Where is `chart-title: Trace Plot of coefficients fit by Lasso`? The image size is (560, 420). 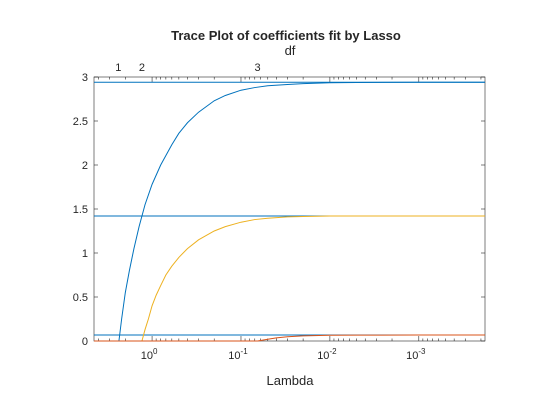
chart-title: Trace Plot of coefficients fit by Lasso is located at coordinates (286, 35).